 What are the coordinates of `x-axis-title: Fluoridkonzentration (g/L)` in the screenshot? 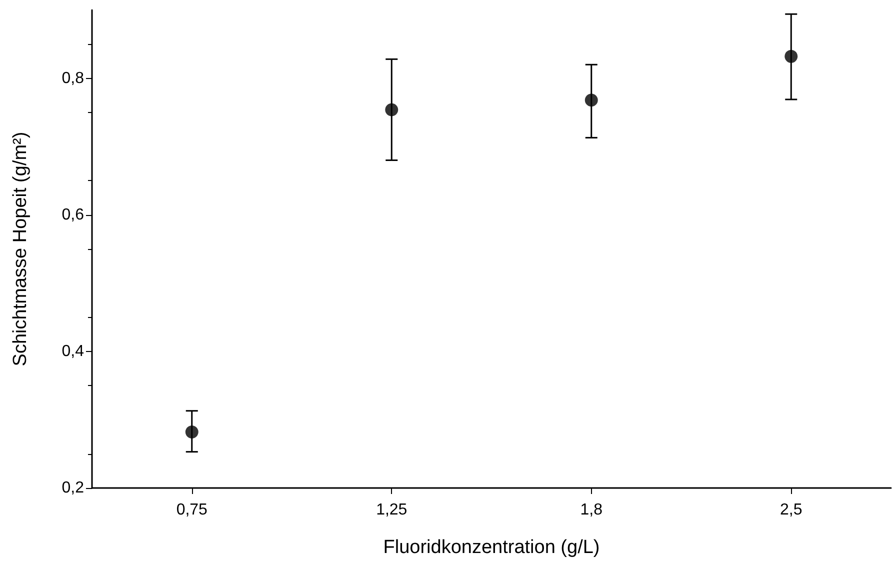 It's located at (491, 547).